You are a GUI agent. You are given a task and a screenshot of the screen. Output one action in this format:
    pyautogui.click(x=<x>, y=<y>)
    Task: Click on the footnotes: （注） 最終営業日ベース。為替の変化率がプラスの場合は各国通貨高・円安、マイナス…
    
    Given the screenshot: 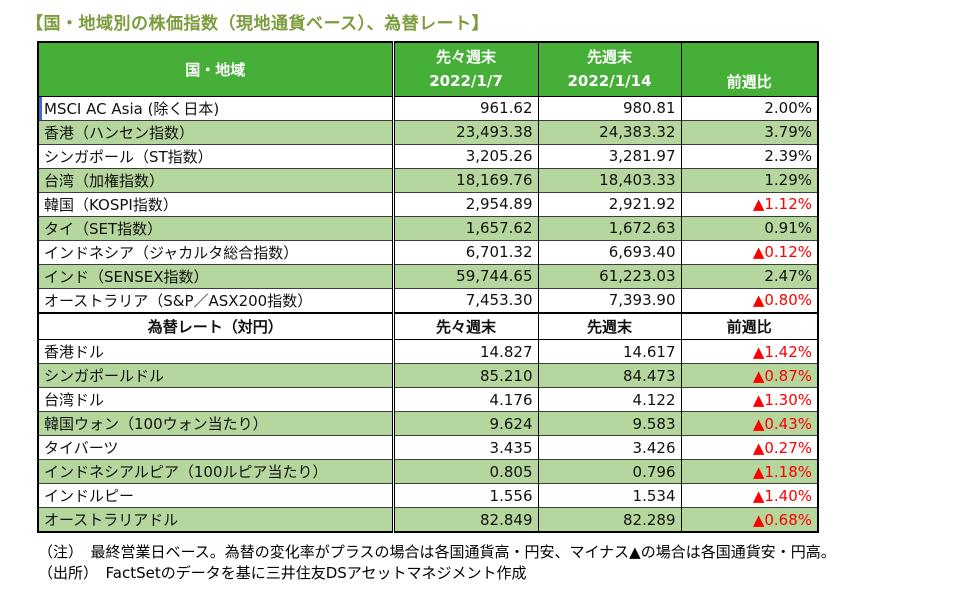 What is the action you would take?
    pyautogui.click(x=501, y=563)
    